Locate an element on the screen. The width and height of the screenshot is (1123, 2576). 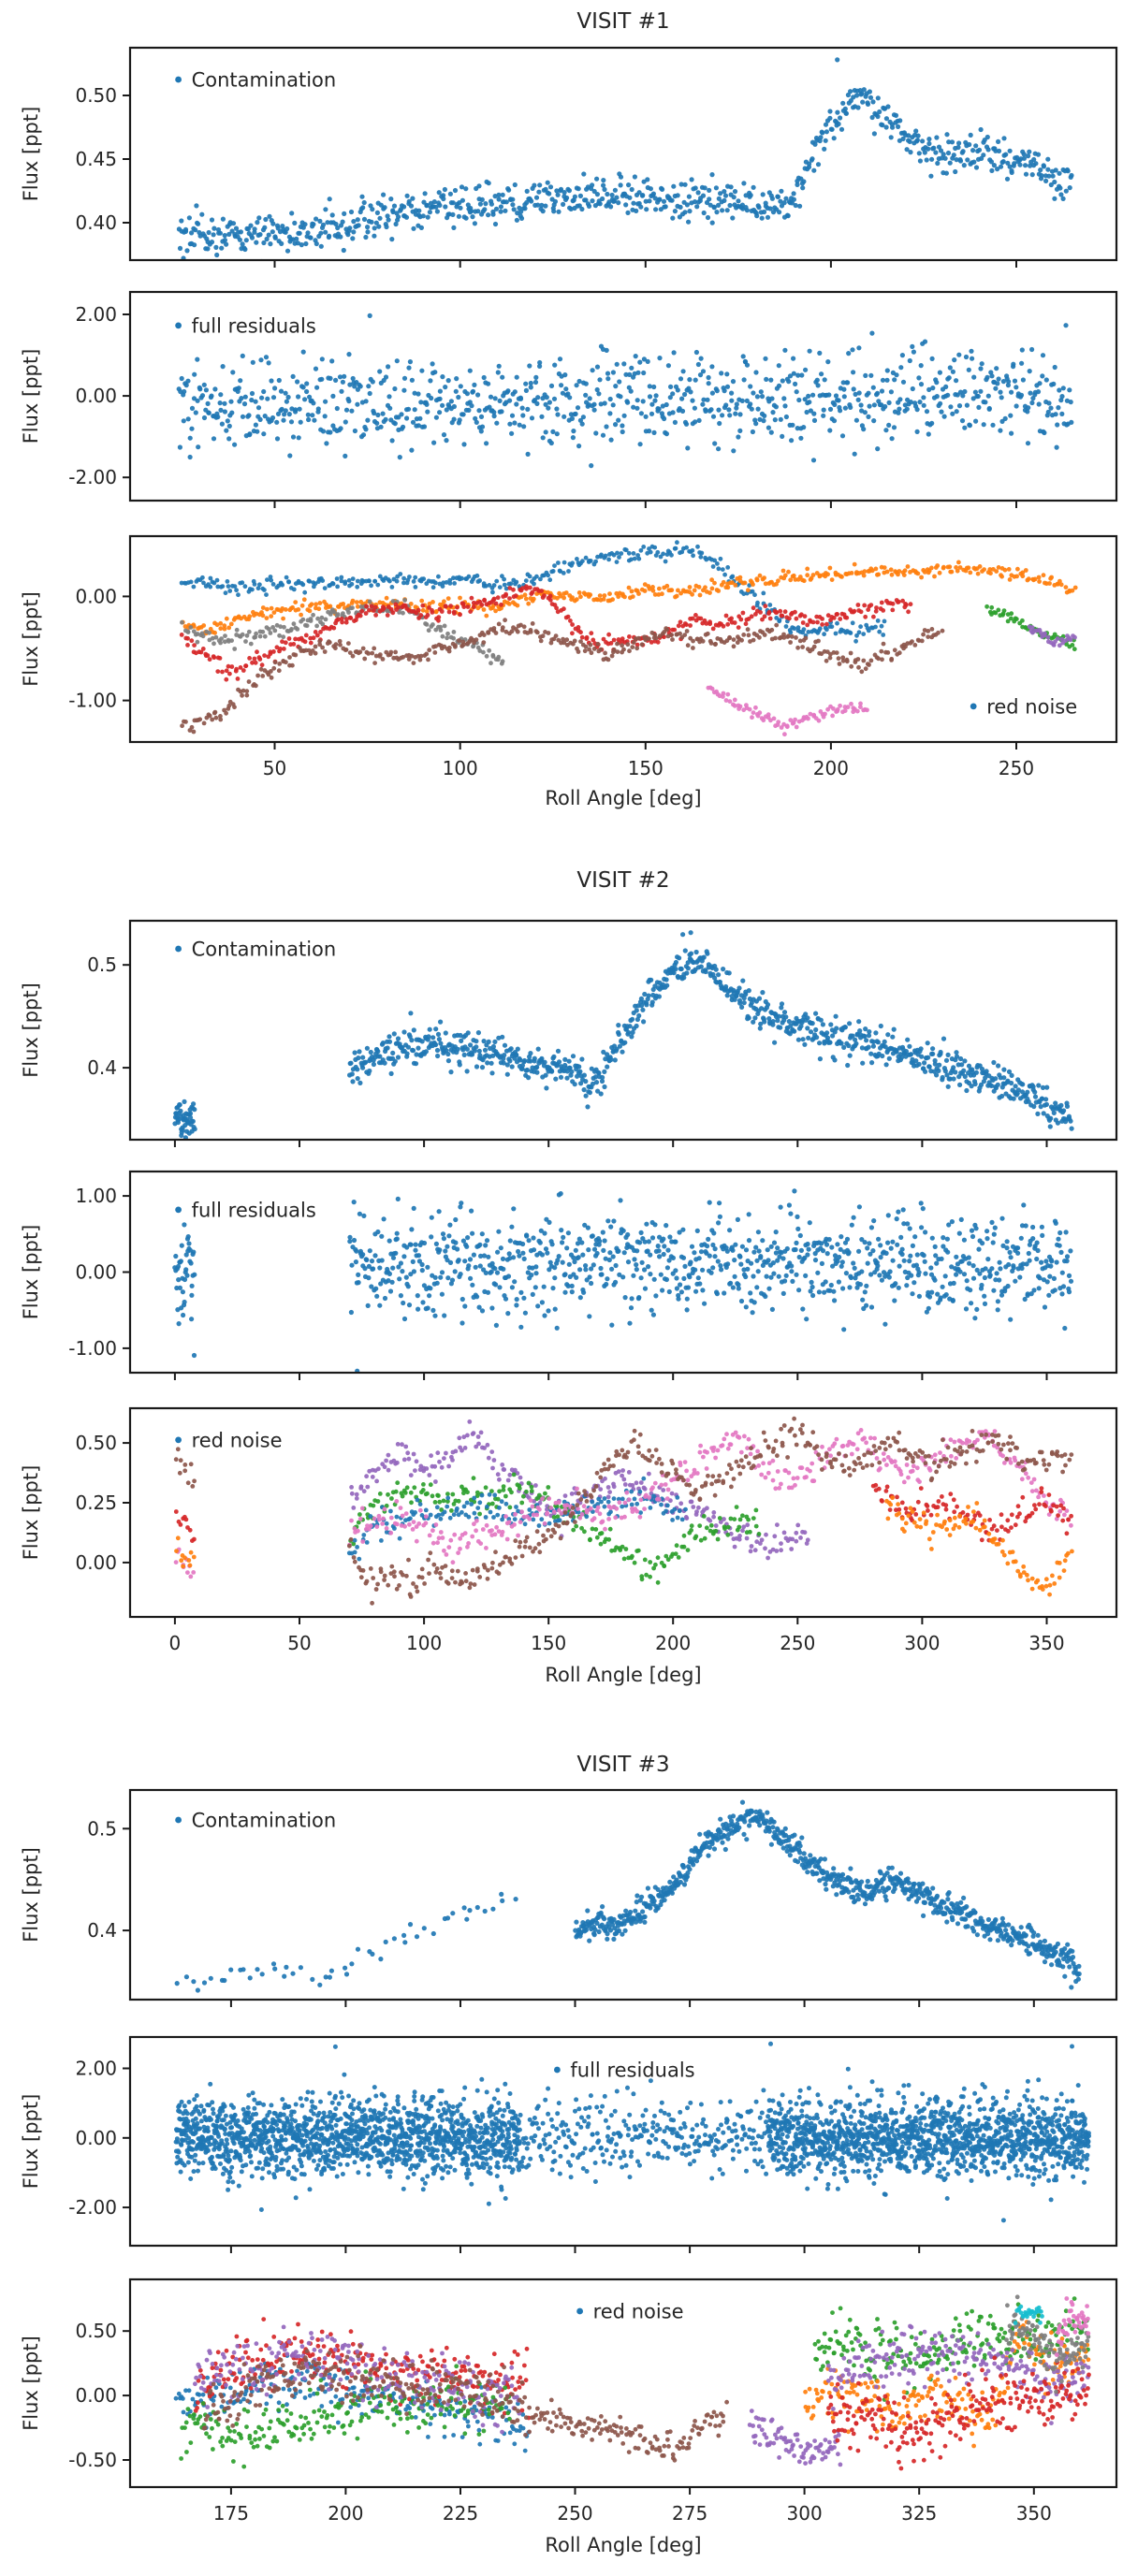
series-rednoise-purple is located at coordinates (1052, 636).